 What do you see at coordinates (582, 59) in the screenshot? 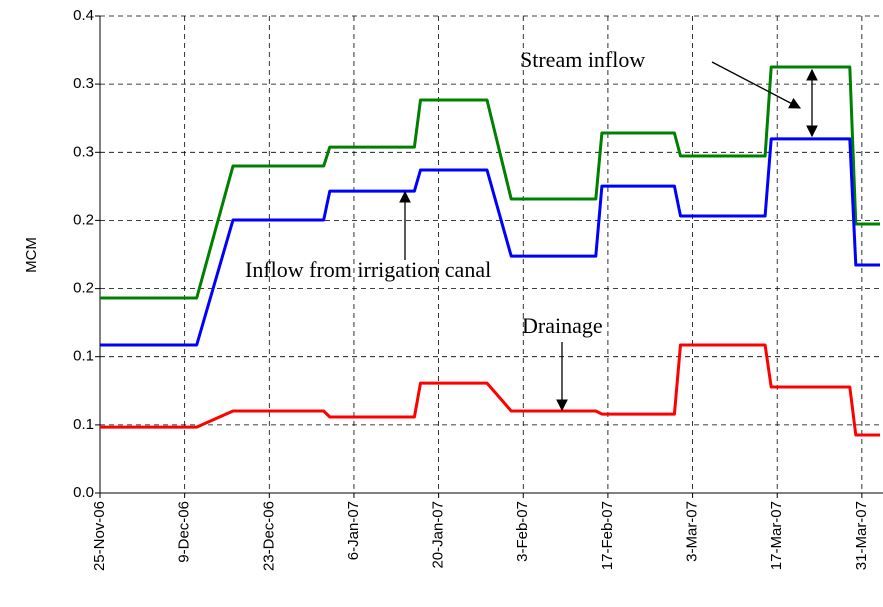
I see `annotation: Stream inflow` at bounding box center [582, 59].